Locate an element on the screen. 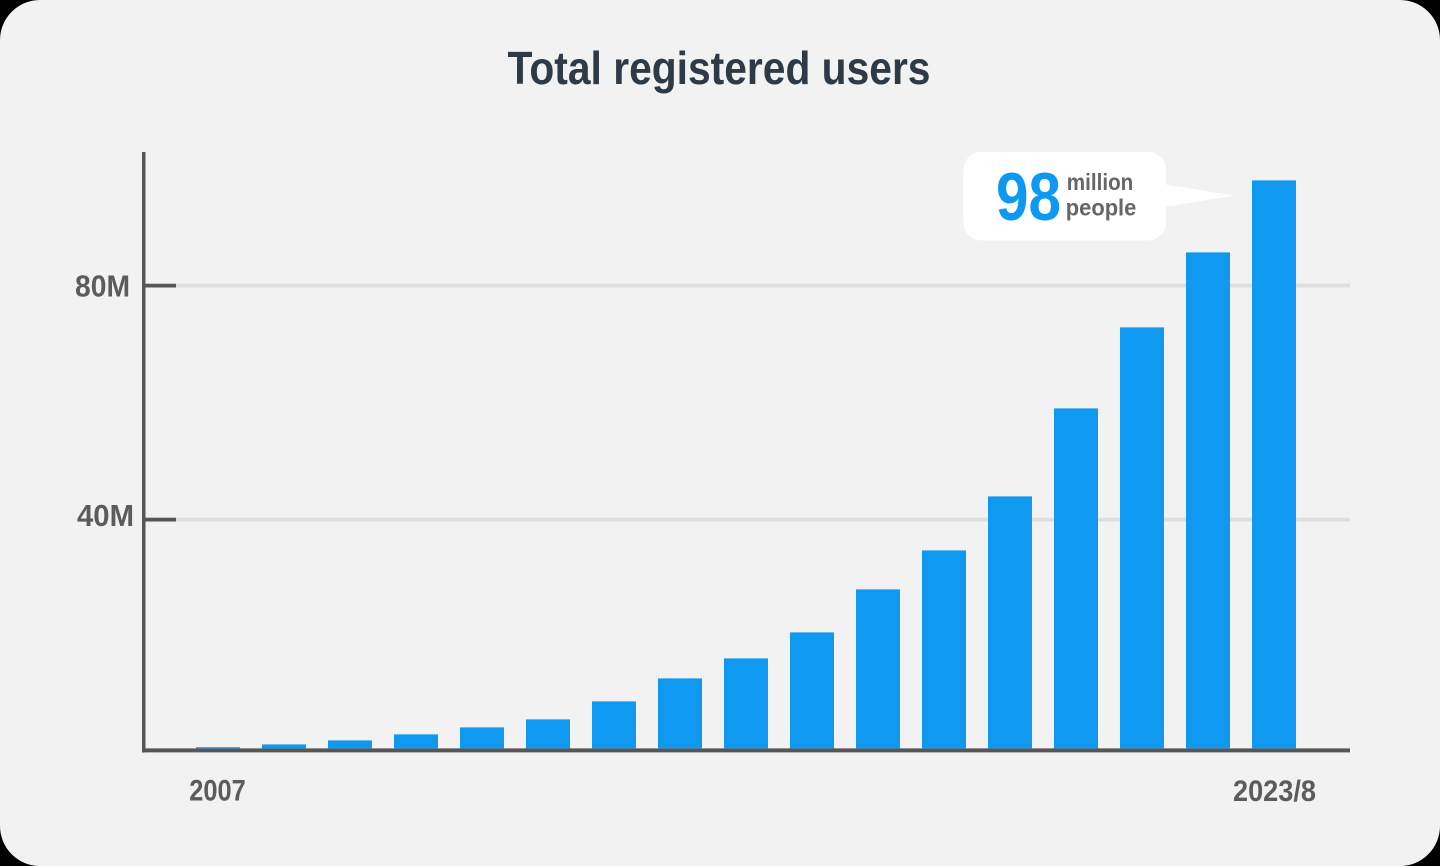  svg-text: people is located at coordinates (1101, 208).